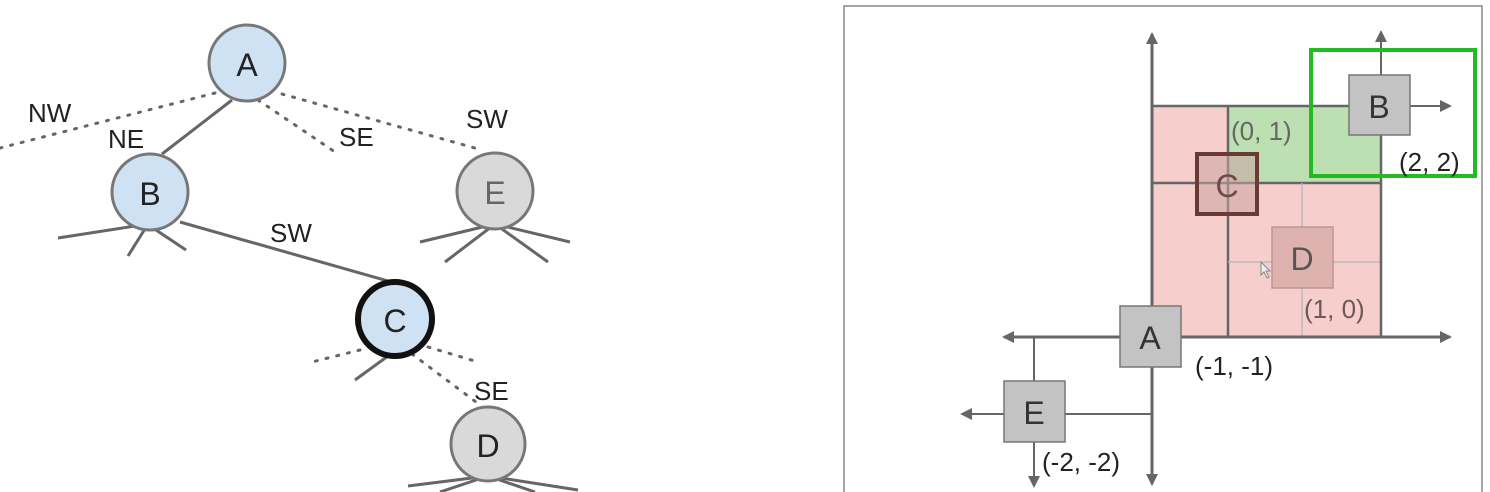  Describe the element at coordinates (371, 368) in the screenshot. I see `edge-c-sw` at that location.